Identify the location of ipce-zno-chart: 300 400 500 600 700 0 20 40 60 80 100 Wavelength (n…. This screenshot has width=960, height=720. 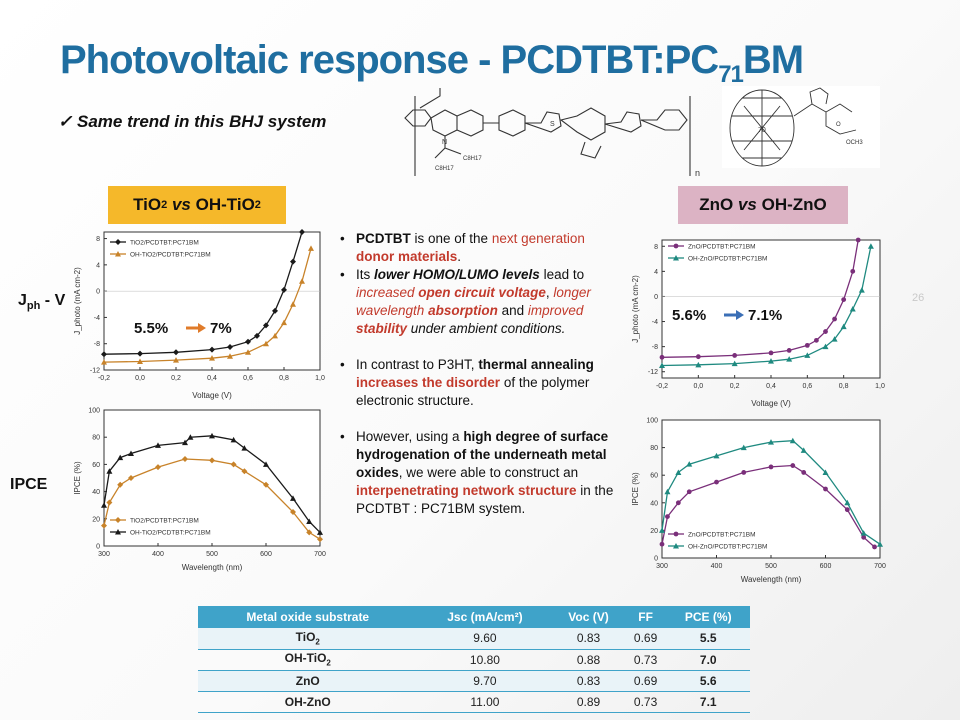
(758, 501).